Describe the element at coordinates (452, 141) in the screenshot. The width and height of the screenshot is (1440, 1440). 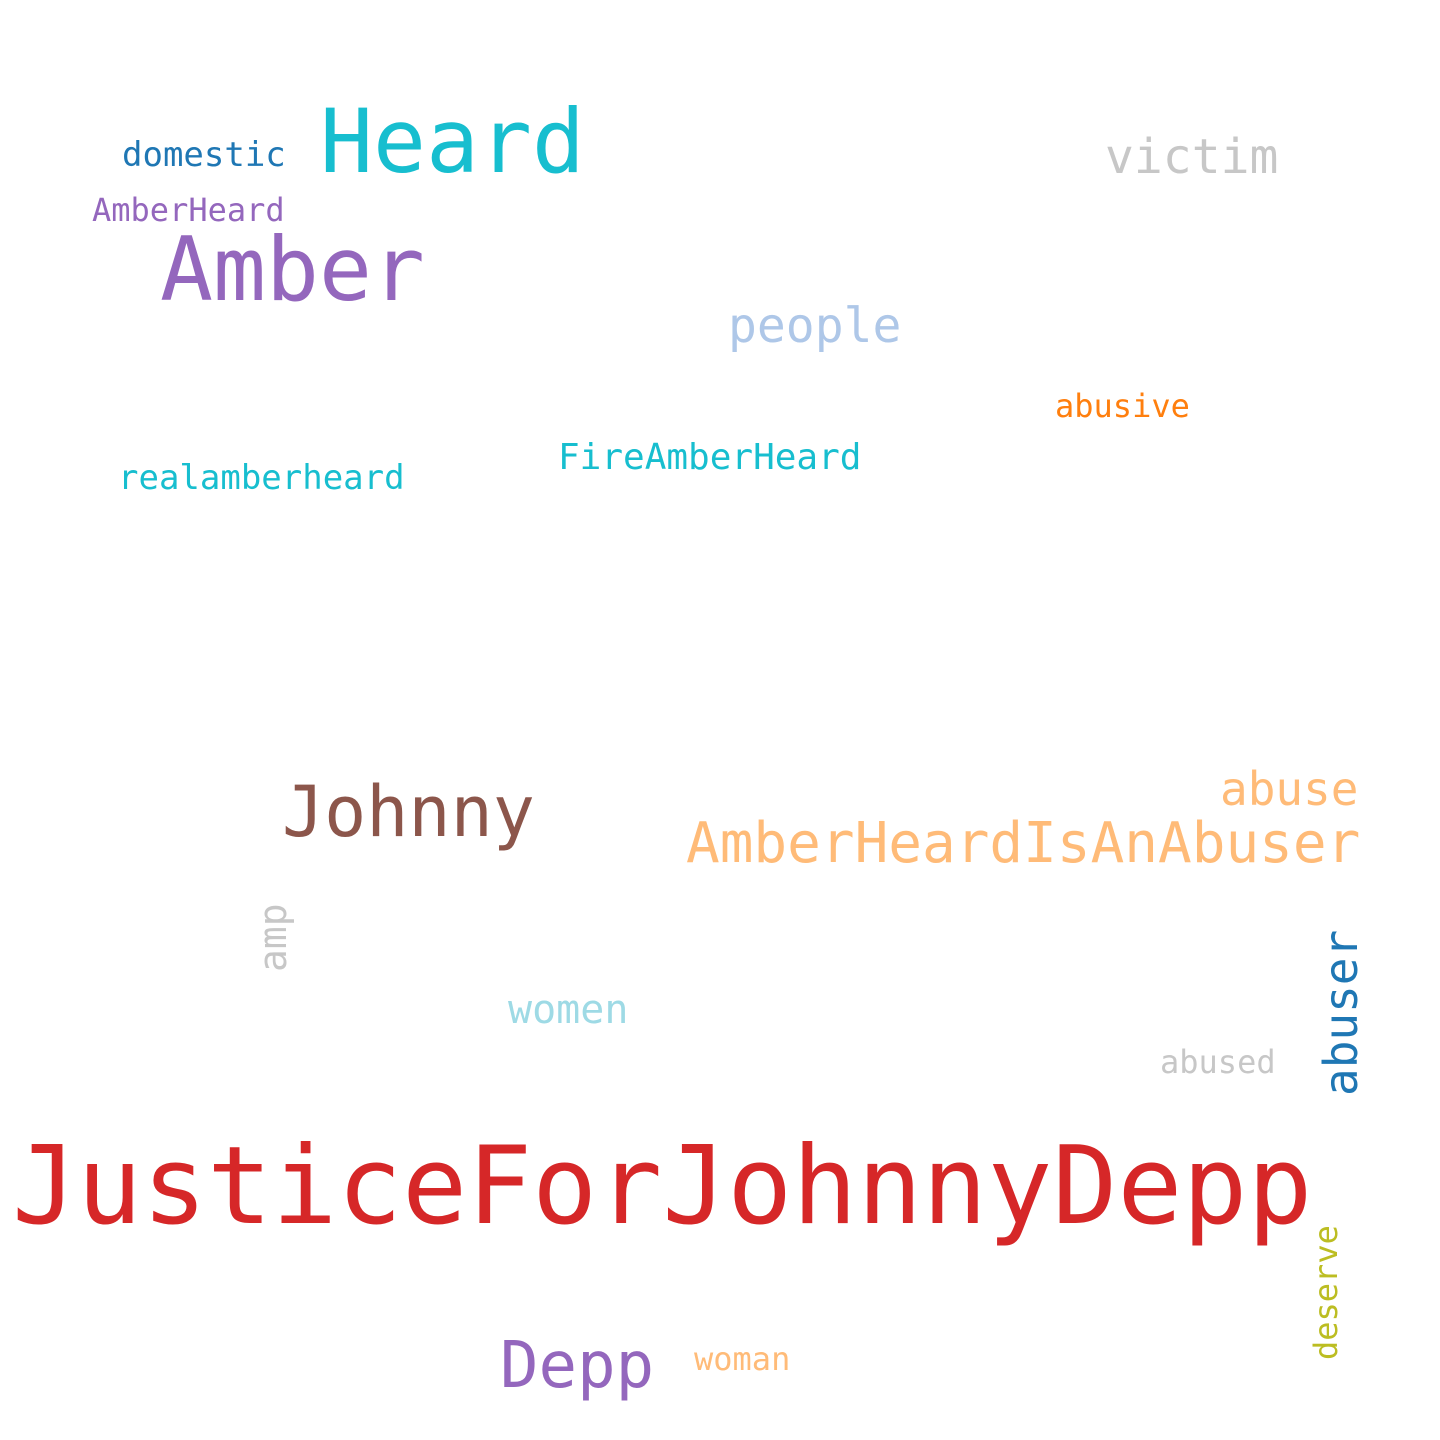
I see `word-heard: Heard` at that location.